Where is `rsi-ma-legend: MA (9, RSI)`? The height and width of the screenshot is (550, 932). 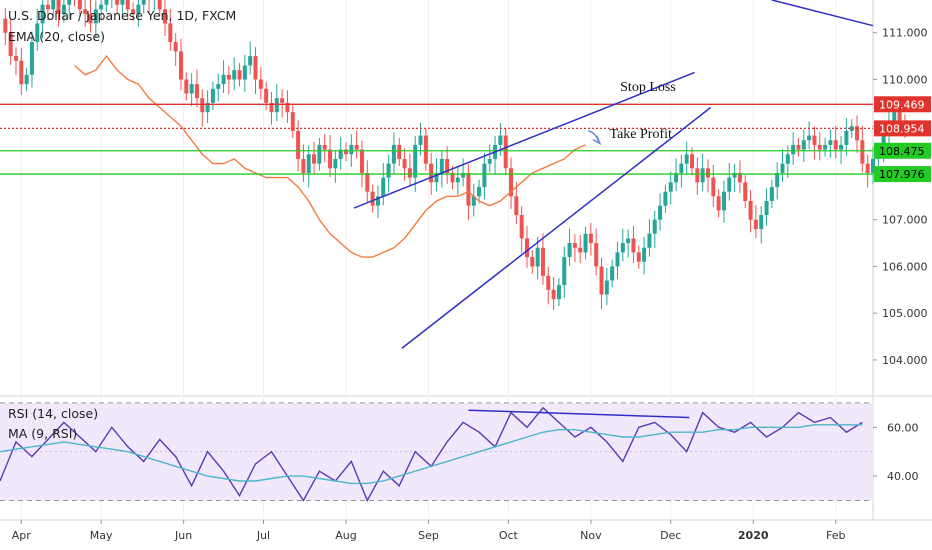 rsi-ma-legend: MA (9, RSI) is located at coordinates (43, 433).